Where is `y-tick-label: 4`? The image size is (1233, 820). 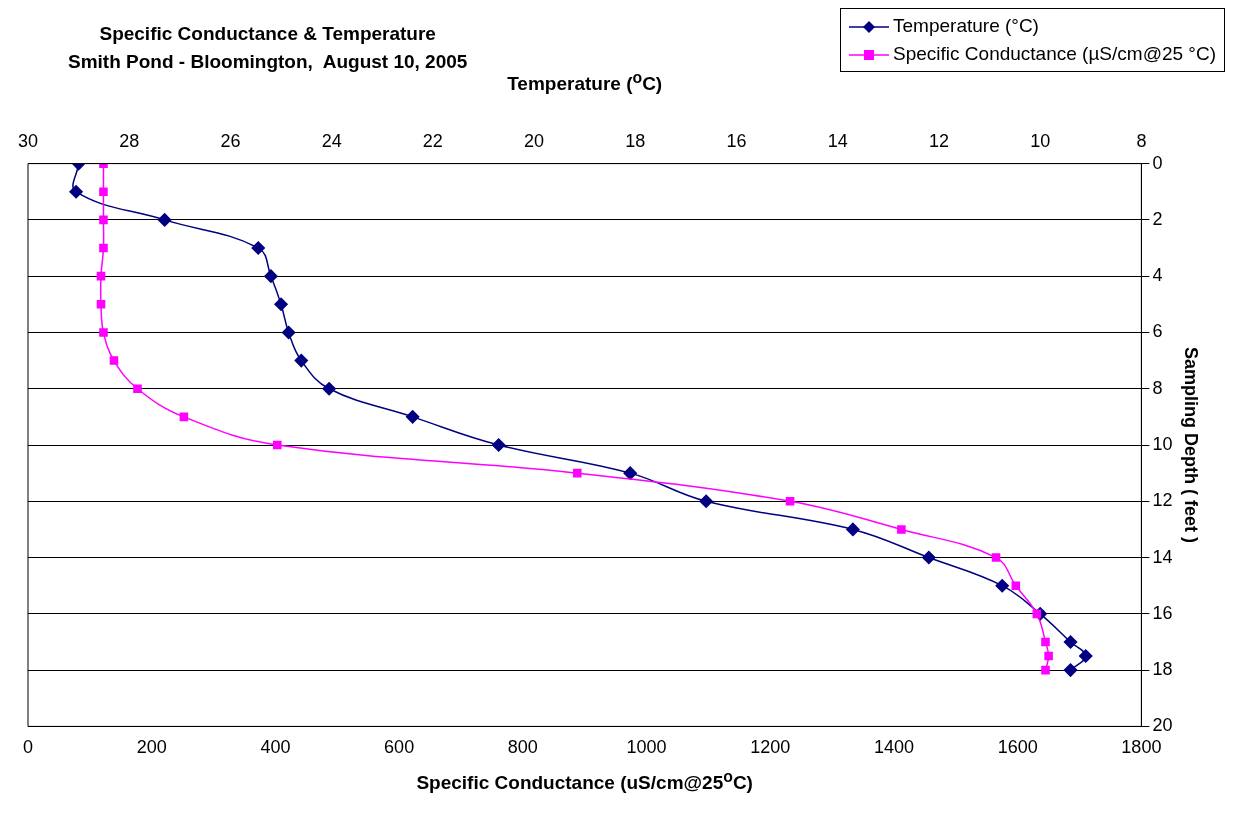
y-tick-label: 4 is located at coordinates (1157, 275).